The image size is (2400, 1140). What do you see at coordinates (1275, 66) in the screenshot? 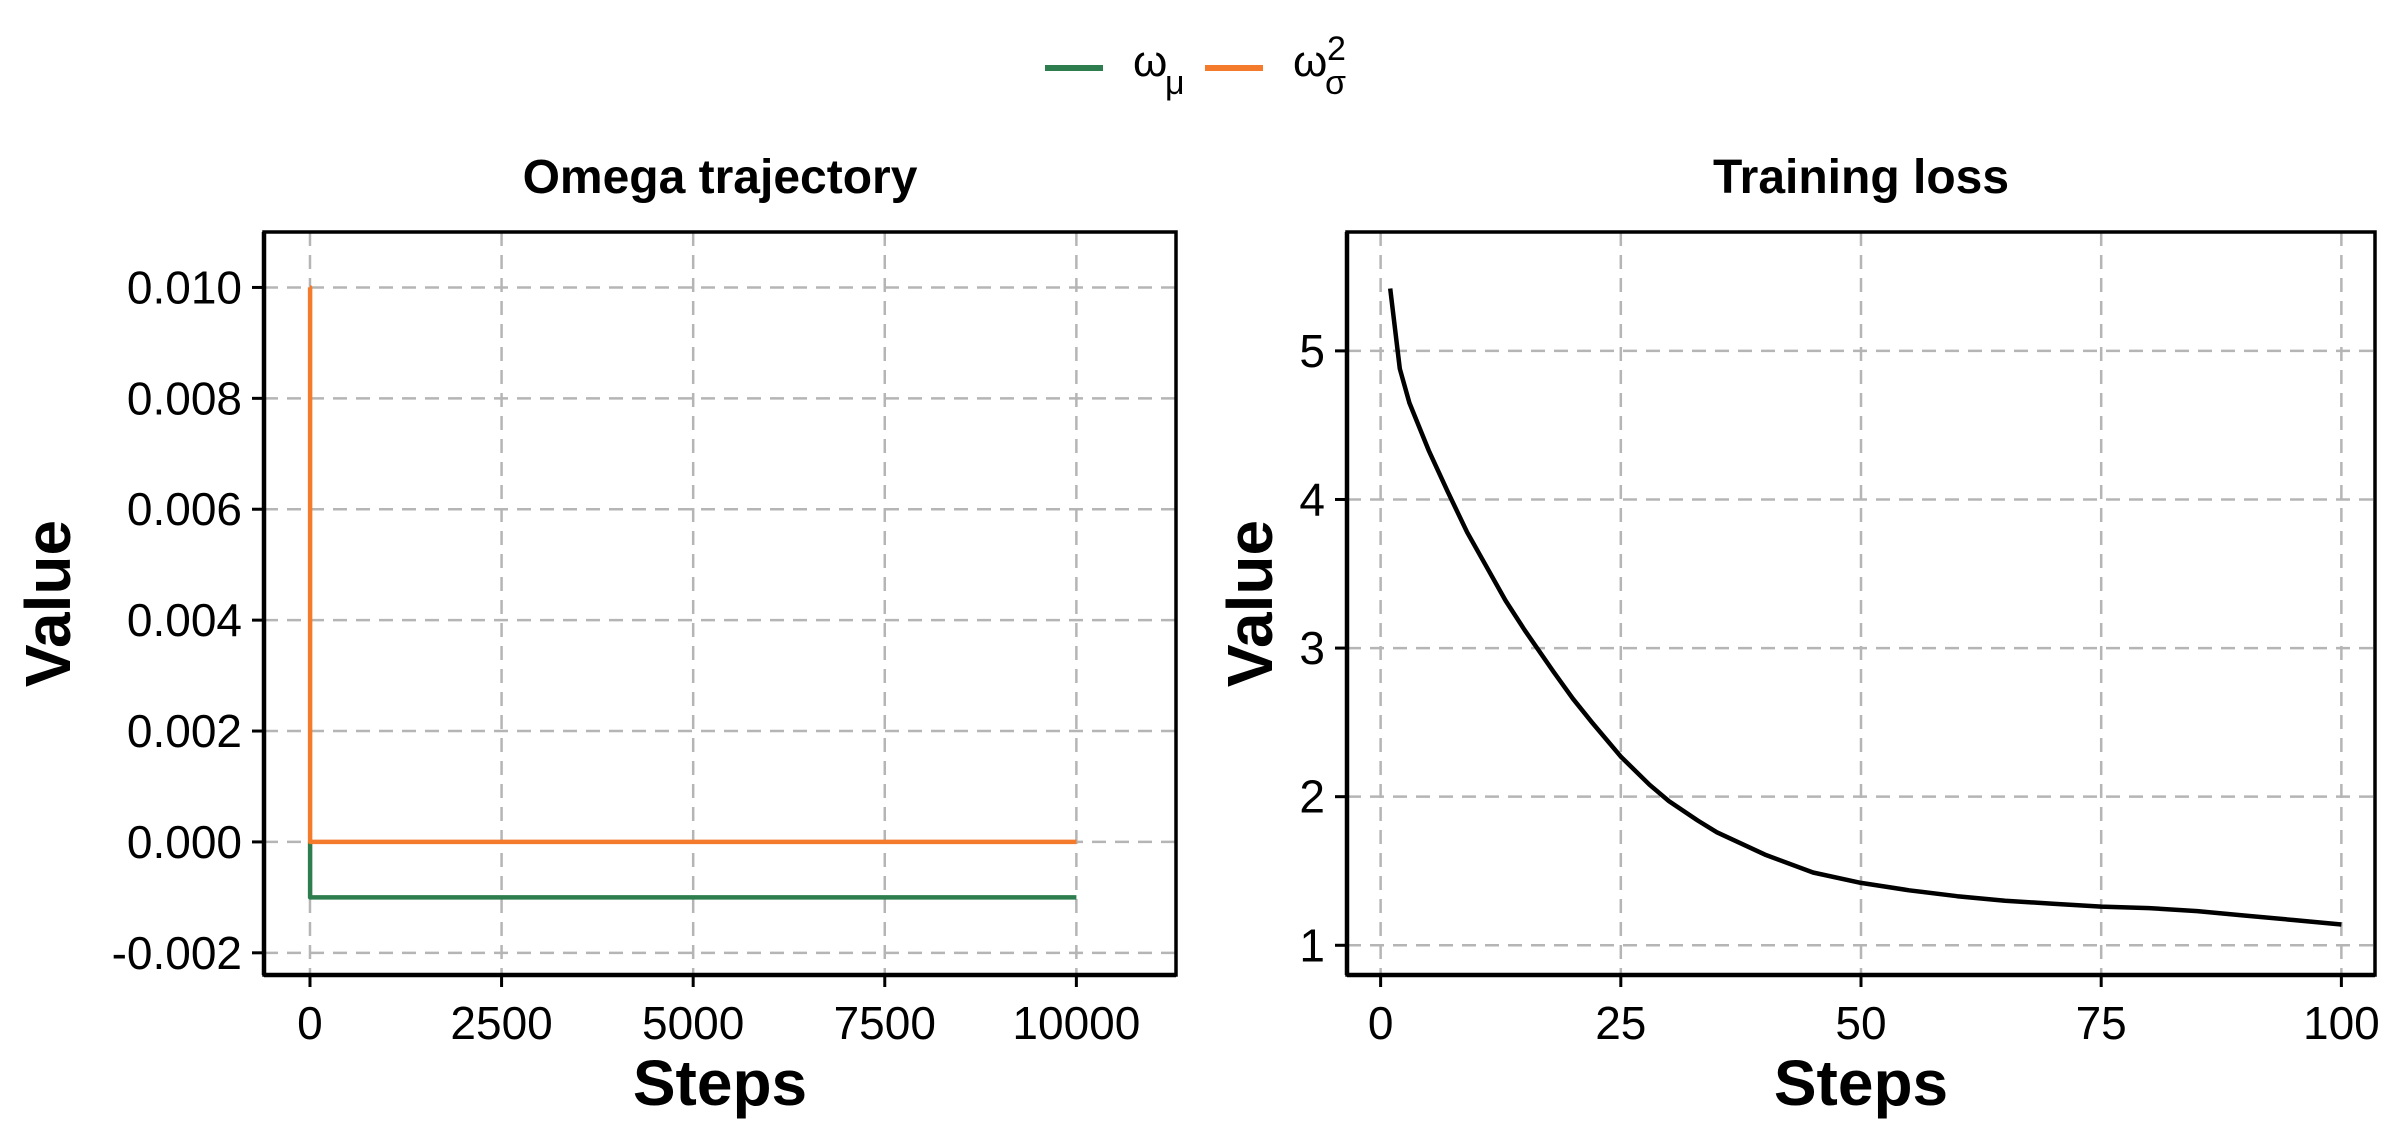
I see `legend-item-2: ω 2σ` at bounding box center [1275, 66].